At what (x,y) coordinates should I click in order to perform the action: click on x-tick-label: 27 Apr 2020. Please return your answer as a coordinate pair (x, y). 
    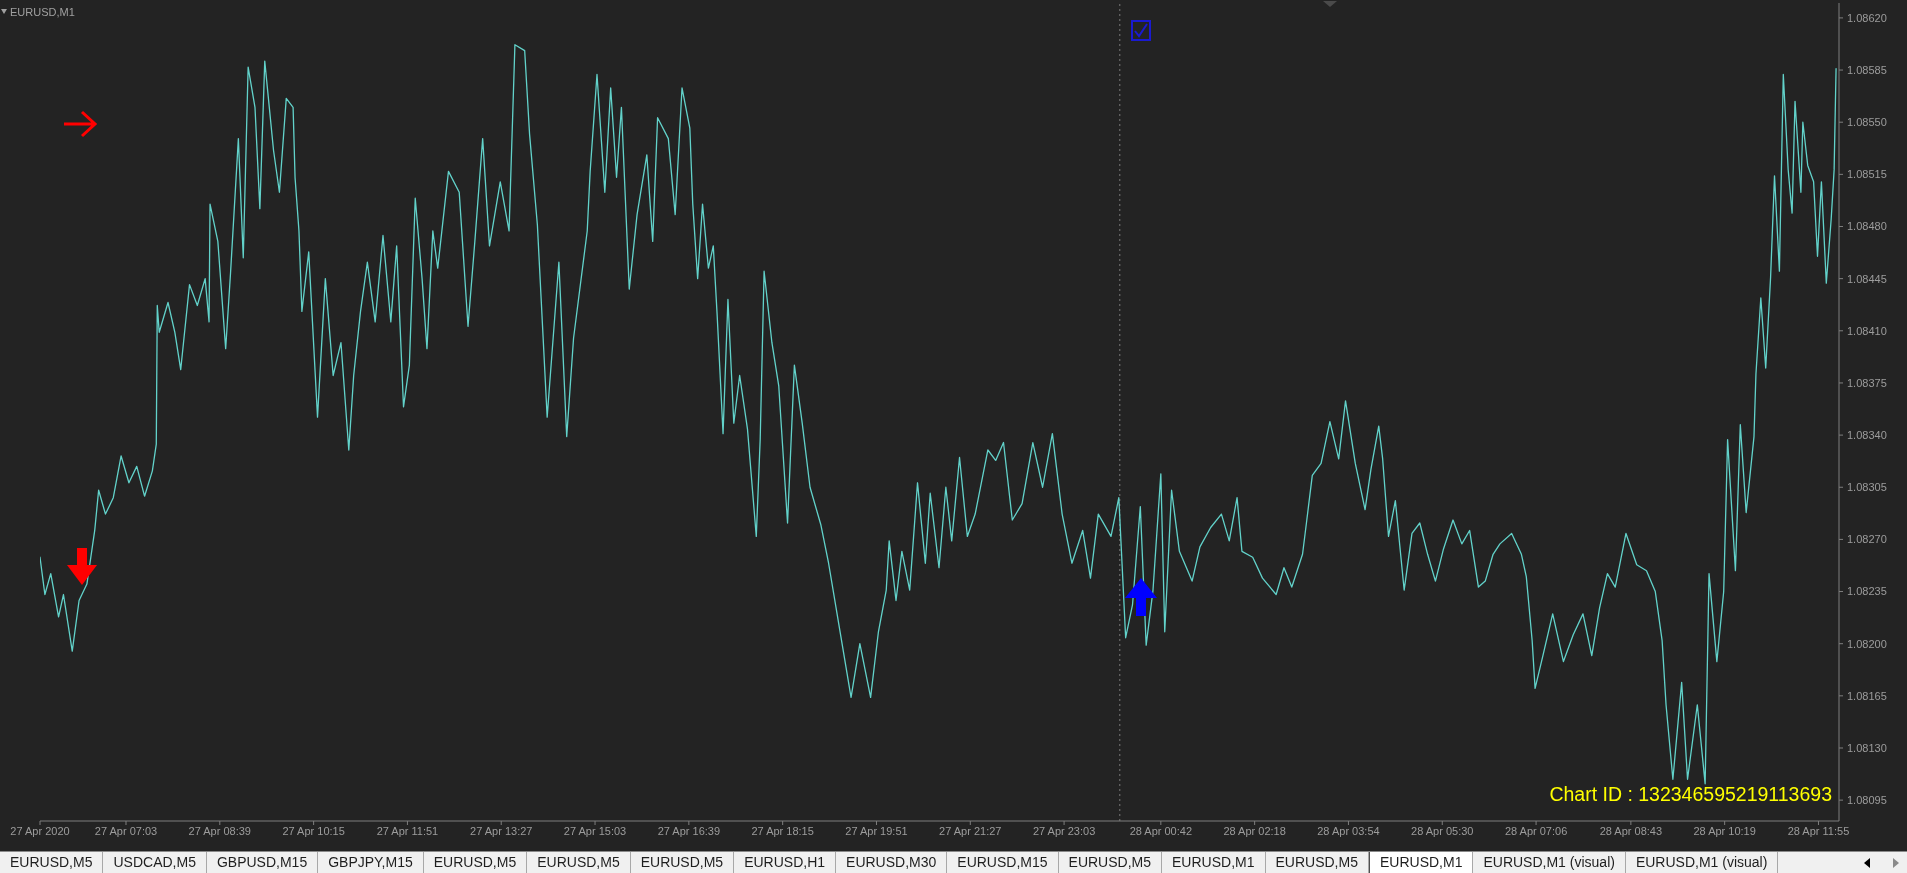
    Looking at the image, I should click on (40, 830).